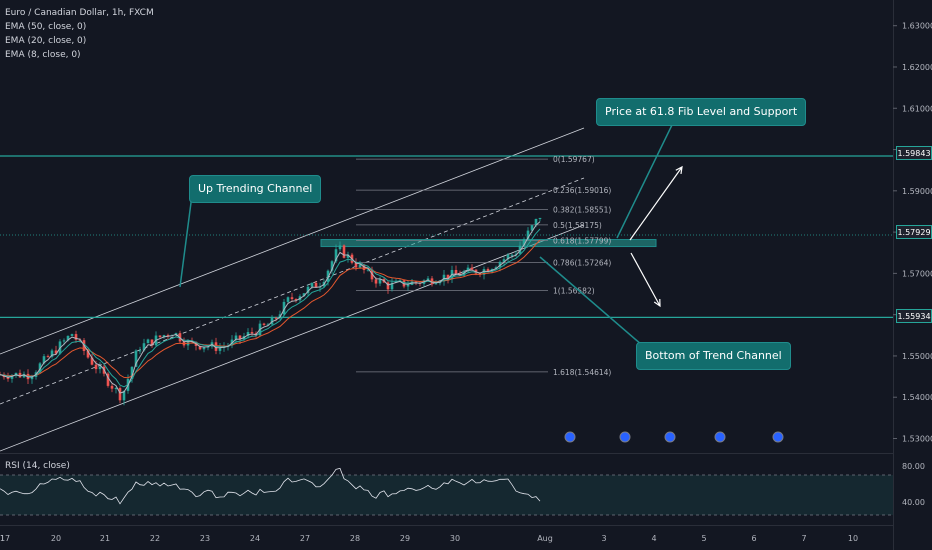 The image size is (932, 550). I want to click on callout-up-trending-channel: Up Trending Channel, so click(255, 189).